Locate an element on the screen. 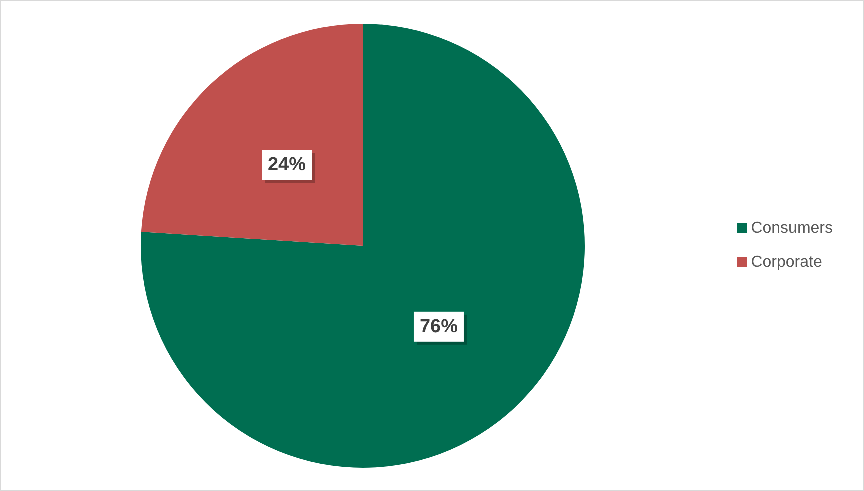 The image size is (864, 491). data-label: 24% is located at coordinates (287, 165).